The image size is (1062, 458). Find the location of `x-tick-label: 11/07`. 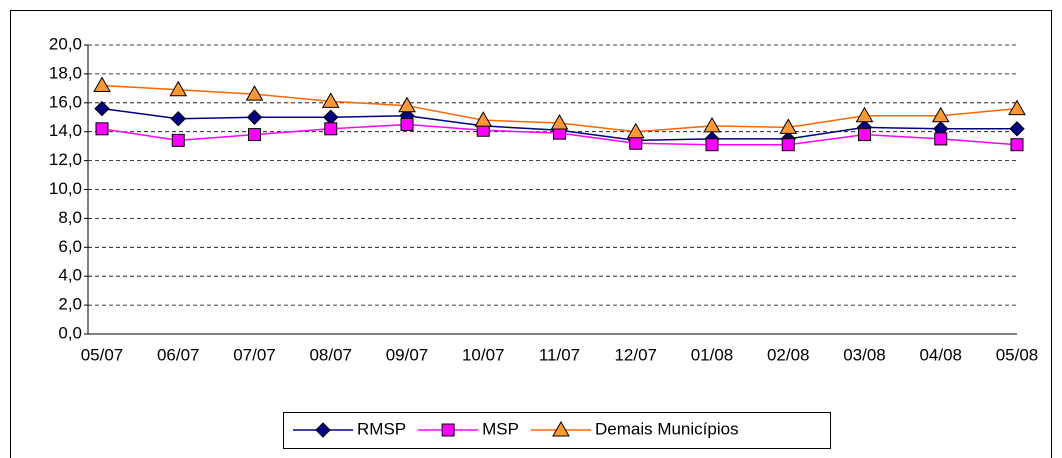

x-tick-label: 11/07 is located at coordinates (559, 354).